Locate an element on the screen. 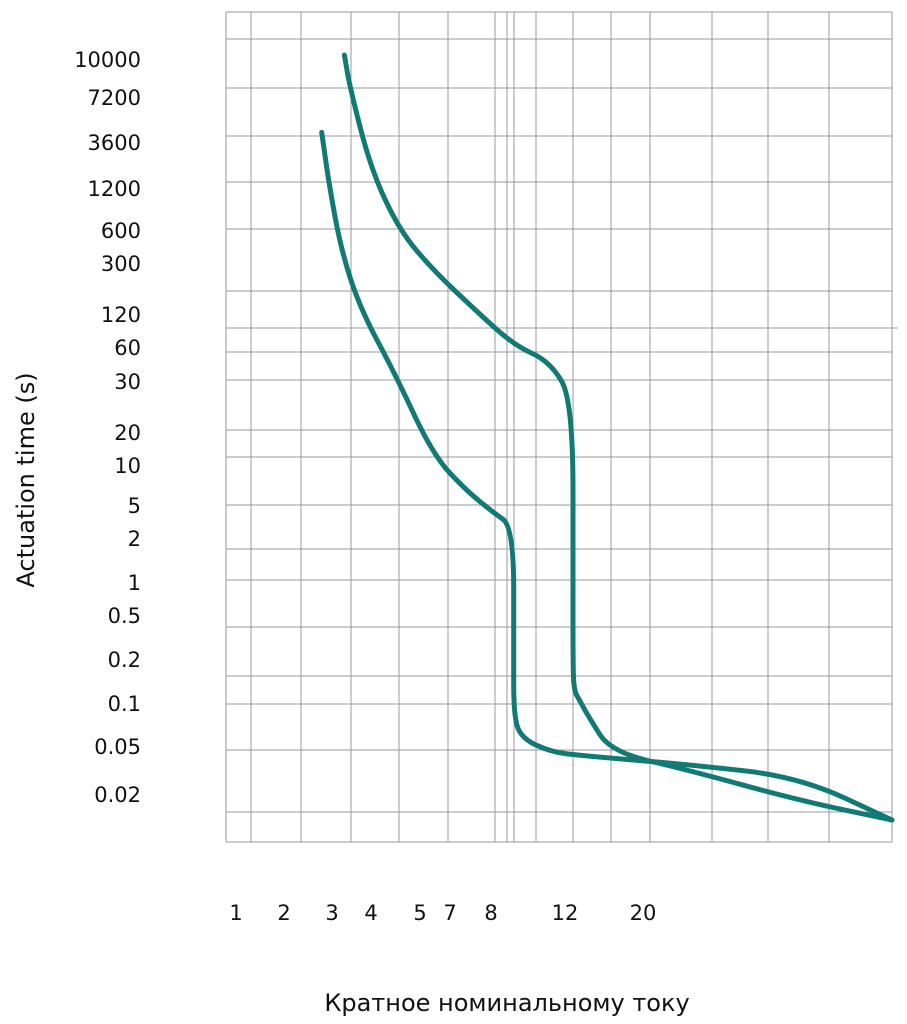 The width and height of the screenshot is (907, 1024). y-tick-label: 60 is located at coordinates (127, 348).